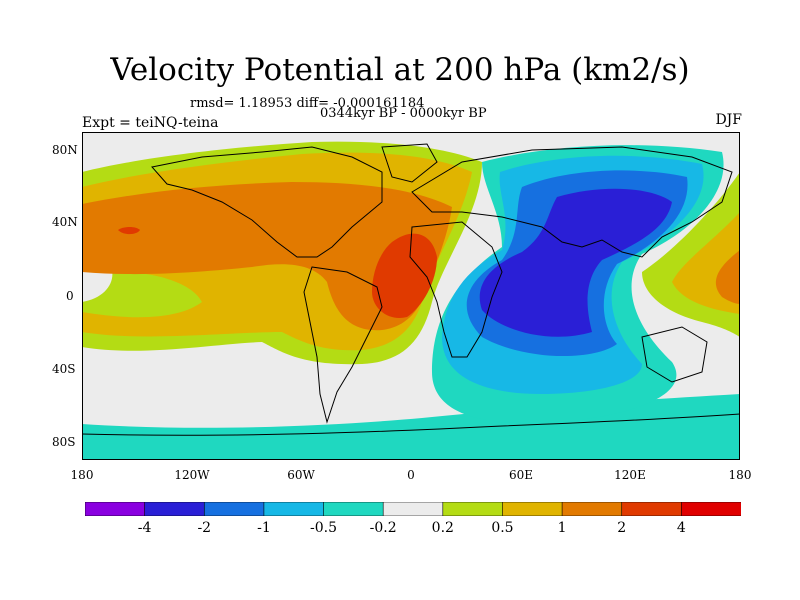  What do you see at coordinates (267, 202) in the screenshot?
I see `coast-north-america` at bounding box center [267, 202].